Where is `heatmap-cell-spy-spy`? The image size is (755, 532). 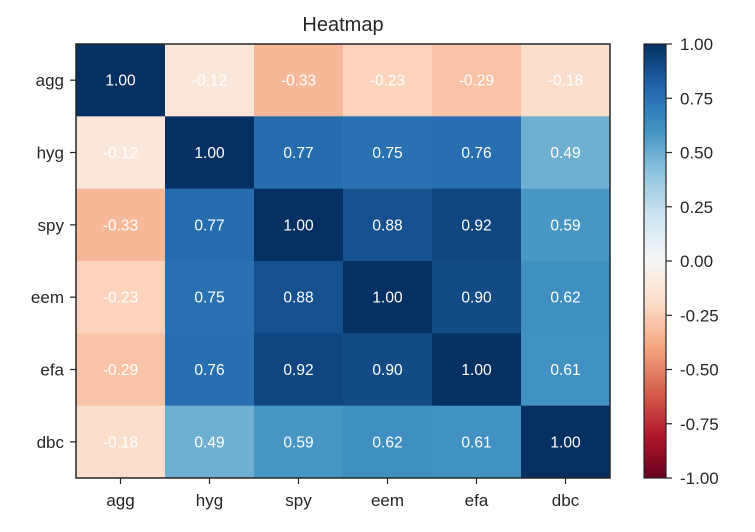
heatmap-cell-spy-spy is located at coordinates (299, 225).